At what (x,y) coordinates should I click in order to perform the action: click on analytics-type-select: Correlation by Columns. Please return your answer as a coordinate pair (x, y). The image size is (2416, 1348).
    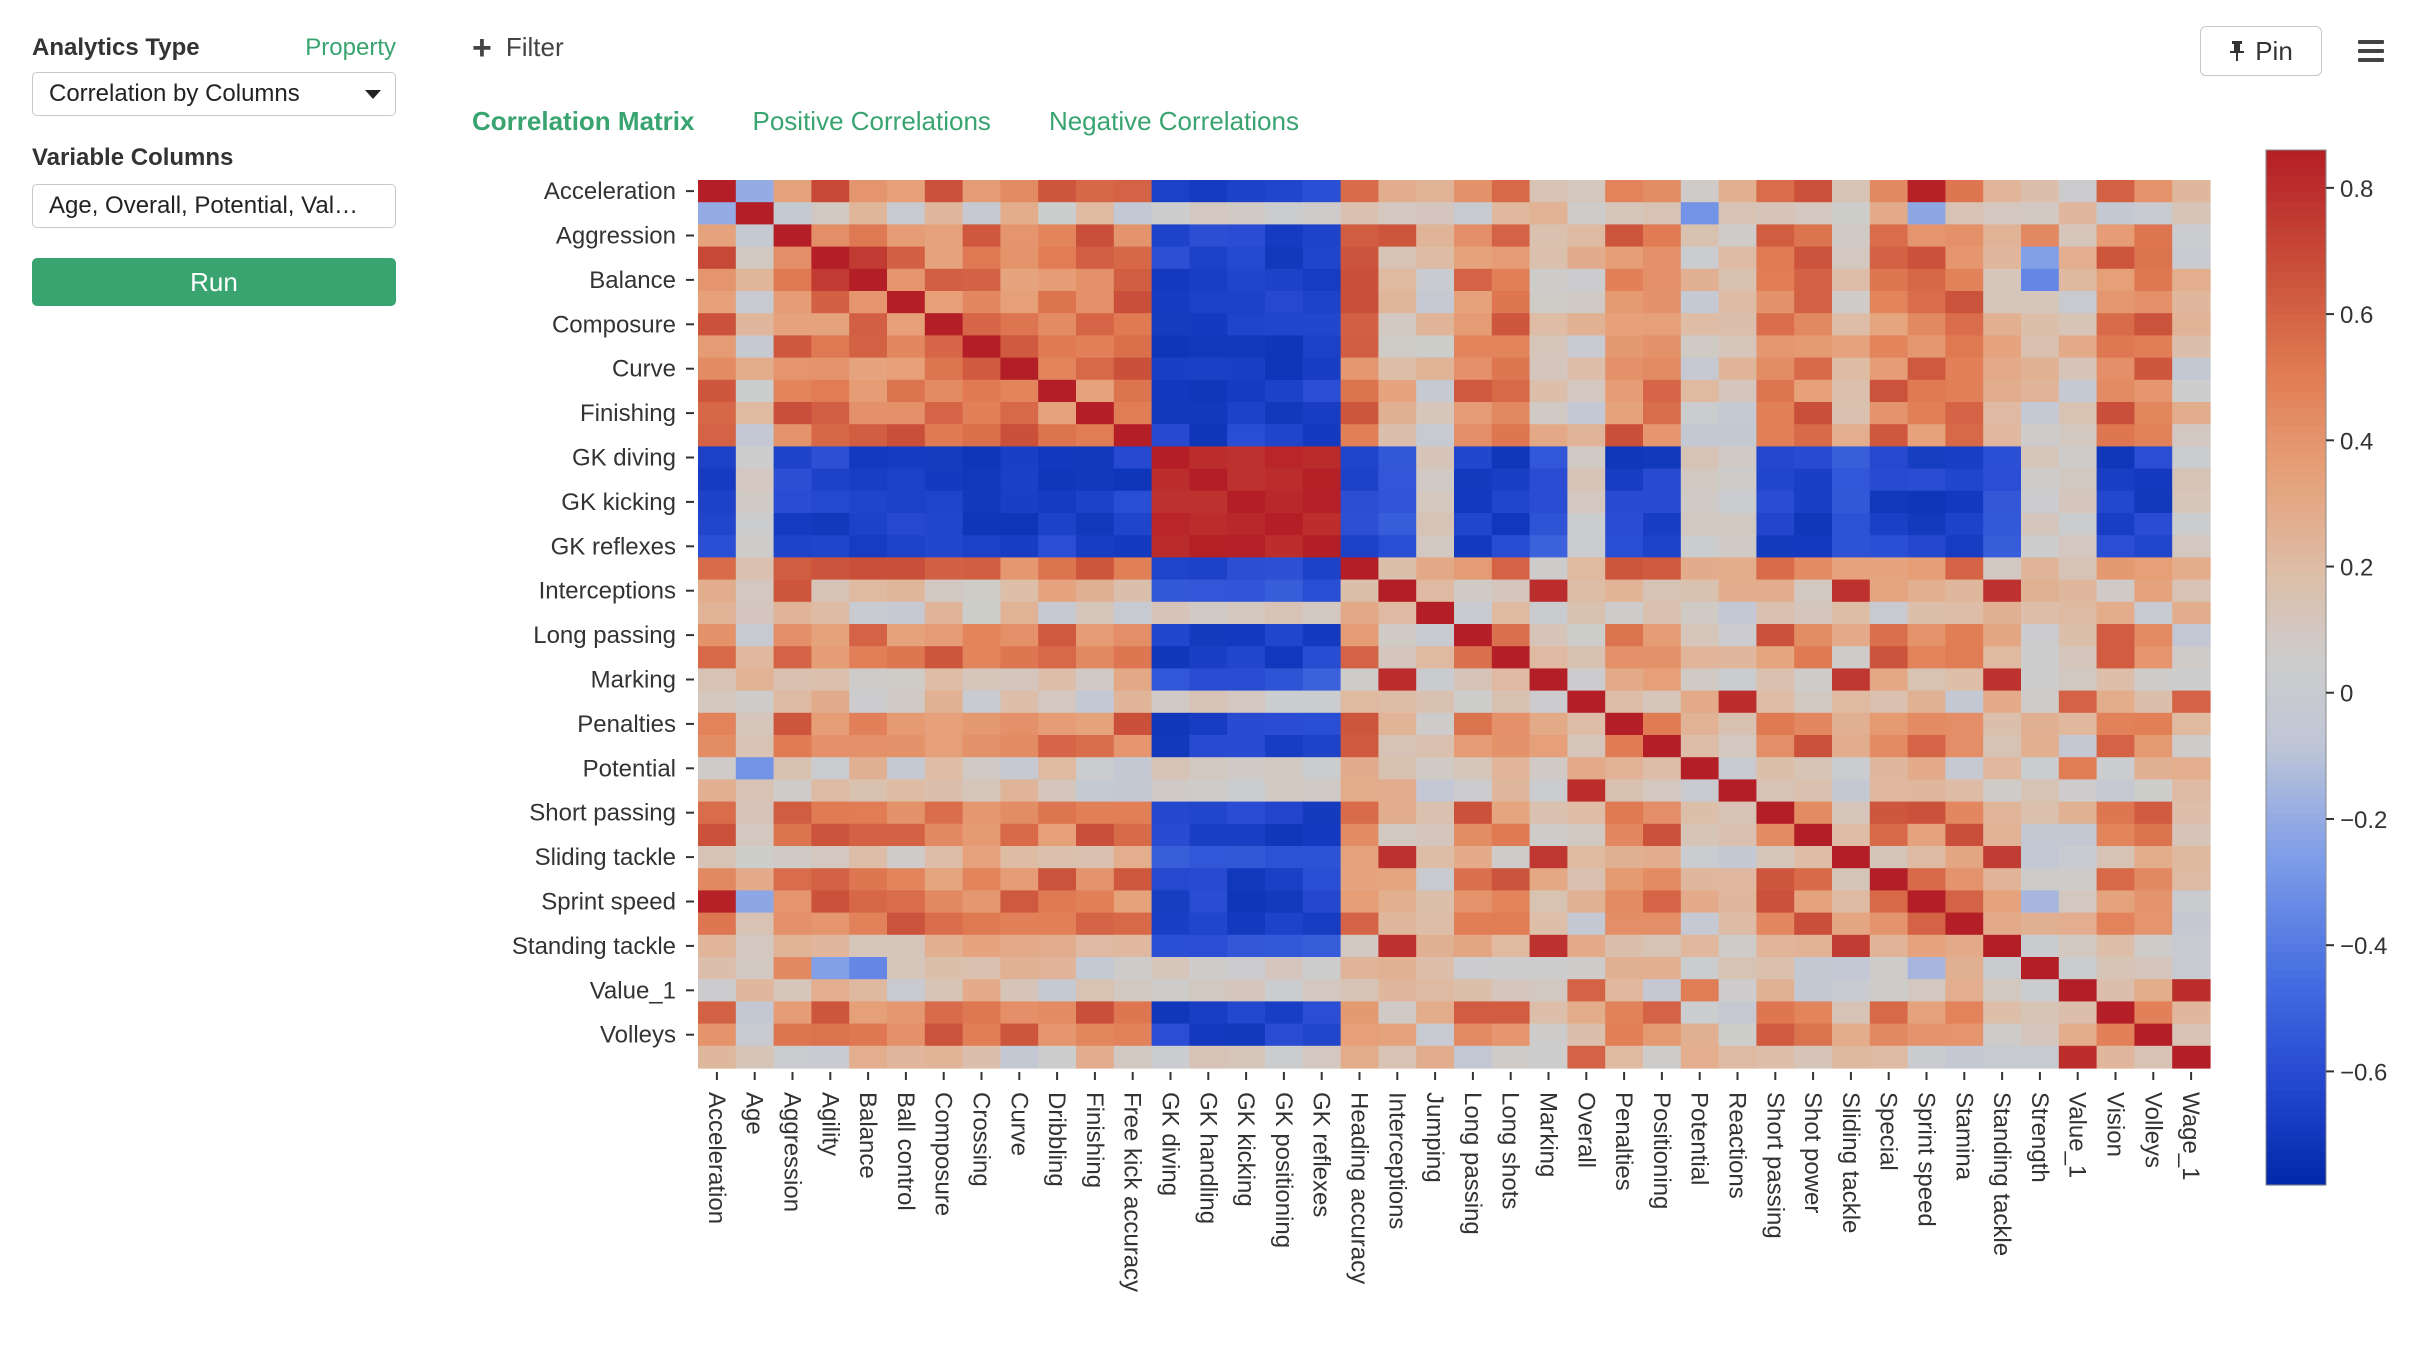
    Looking at the image, I should click on (214, 94).